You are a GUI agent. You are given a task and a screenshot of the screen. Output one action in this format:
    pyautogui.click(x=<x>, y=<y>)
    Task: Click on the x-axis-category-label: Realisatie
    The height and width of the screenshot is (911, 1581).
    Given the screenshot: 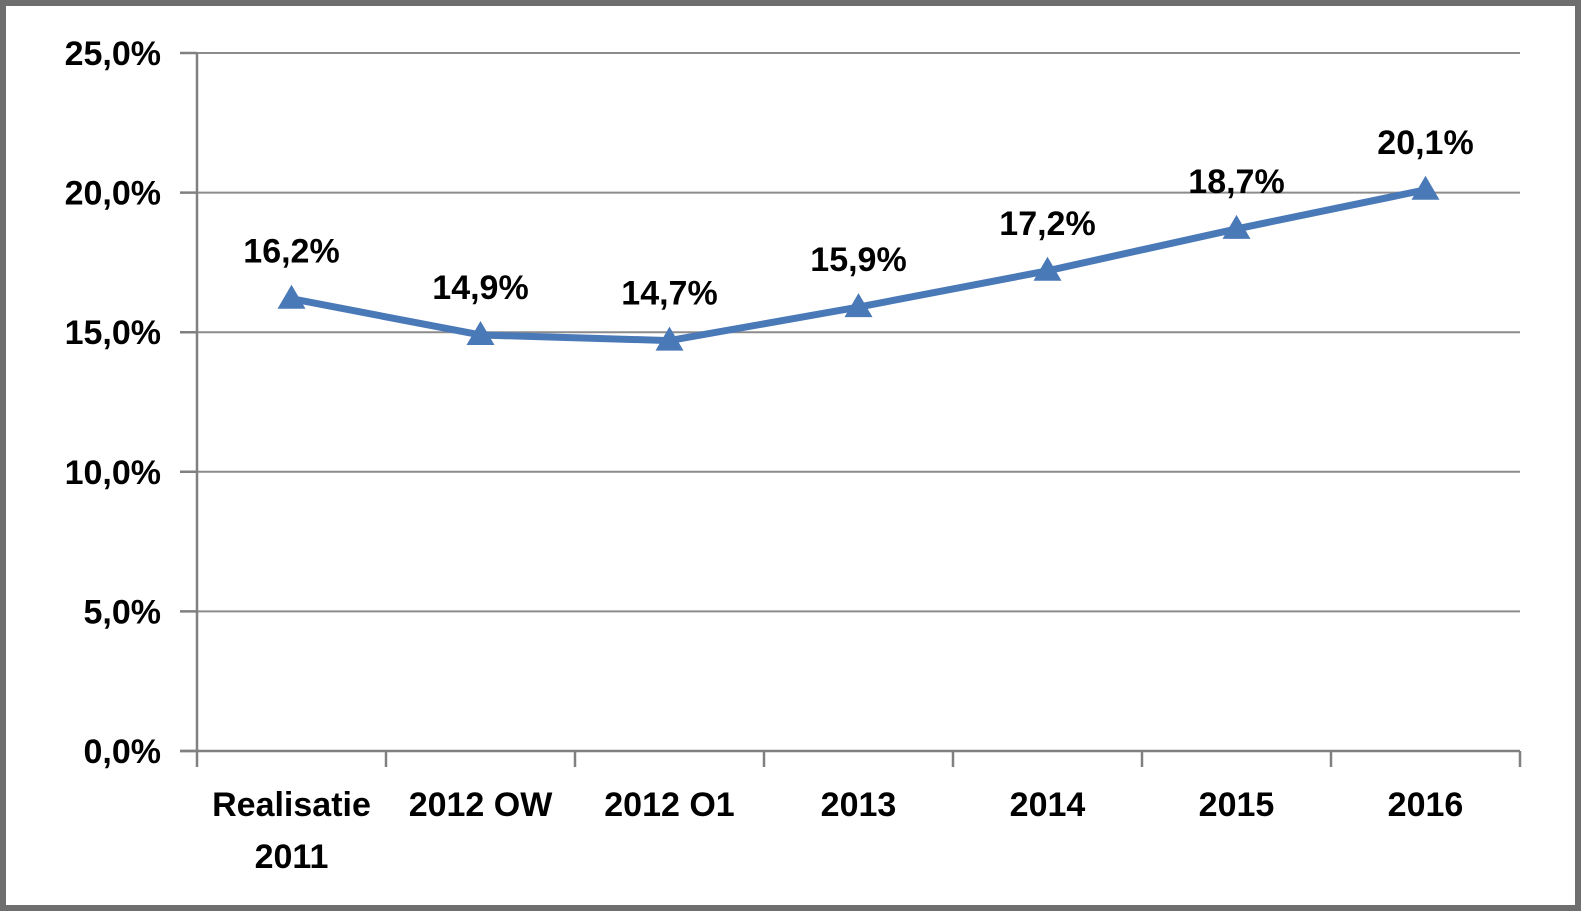 What is the action you would take?
    pyautogui.click(x=291, y=805)
    